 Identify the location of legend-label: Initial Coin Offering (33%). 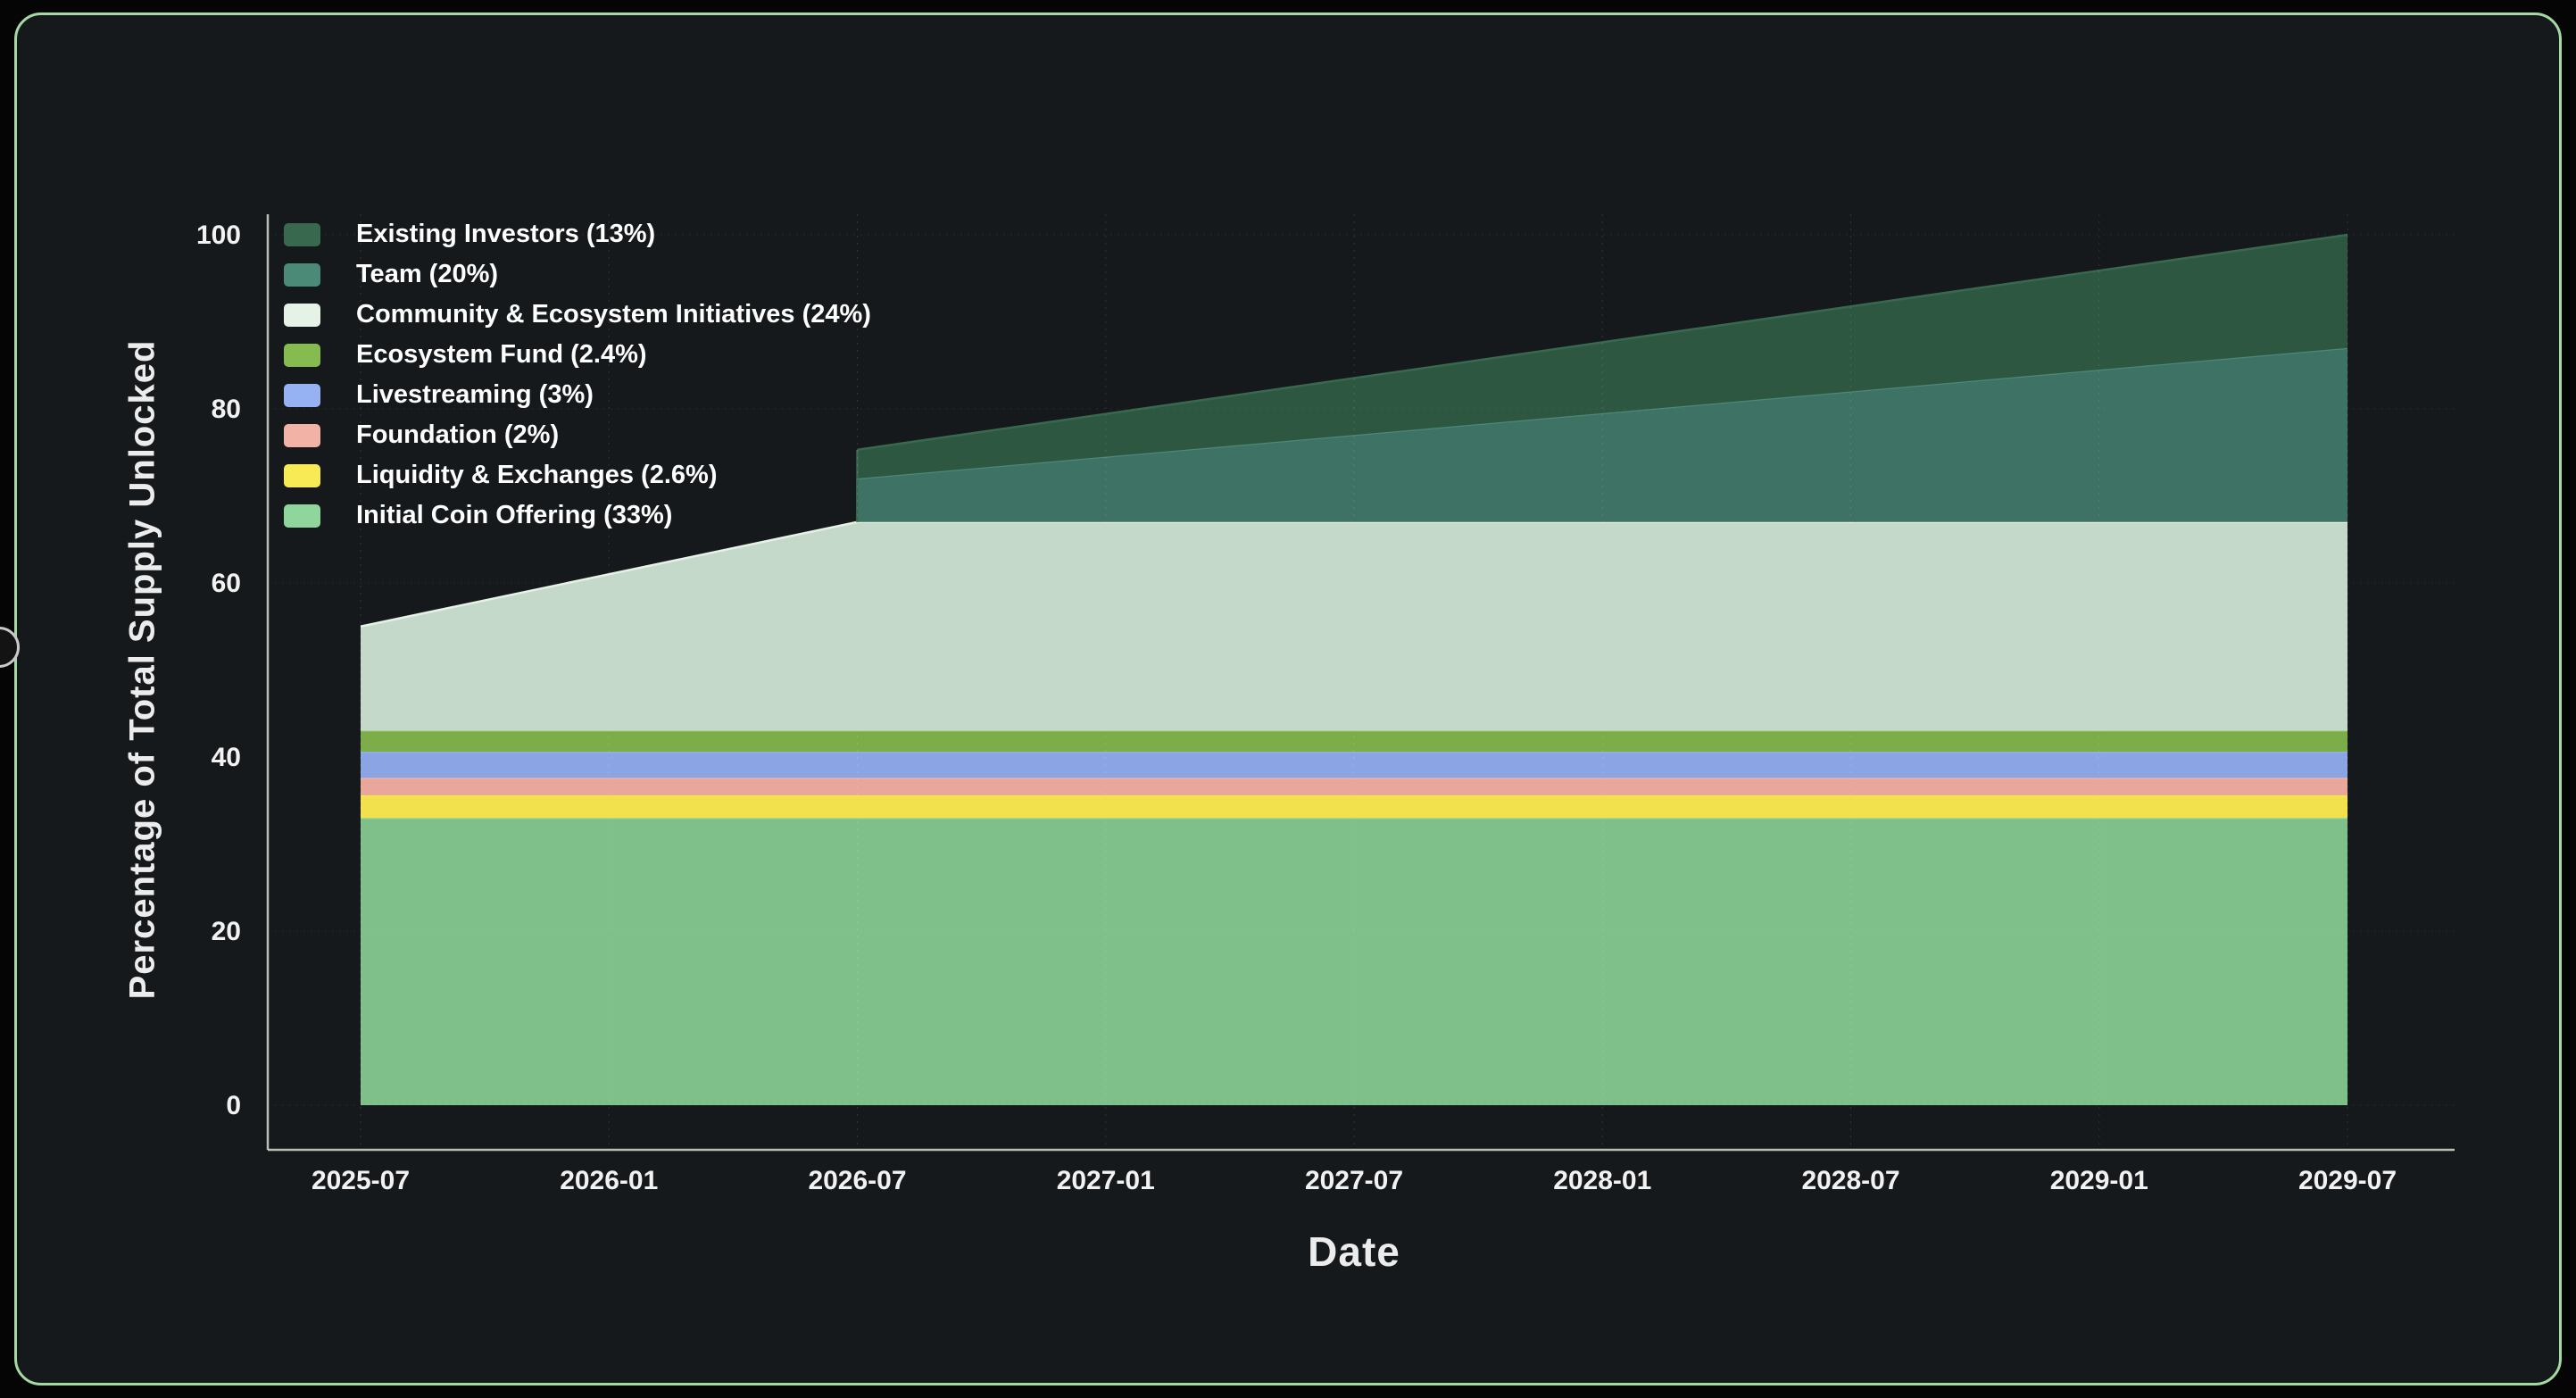
(514, 515).